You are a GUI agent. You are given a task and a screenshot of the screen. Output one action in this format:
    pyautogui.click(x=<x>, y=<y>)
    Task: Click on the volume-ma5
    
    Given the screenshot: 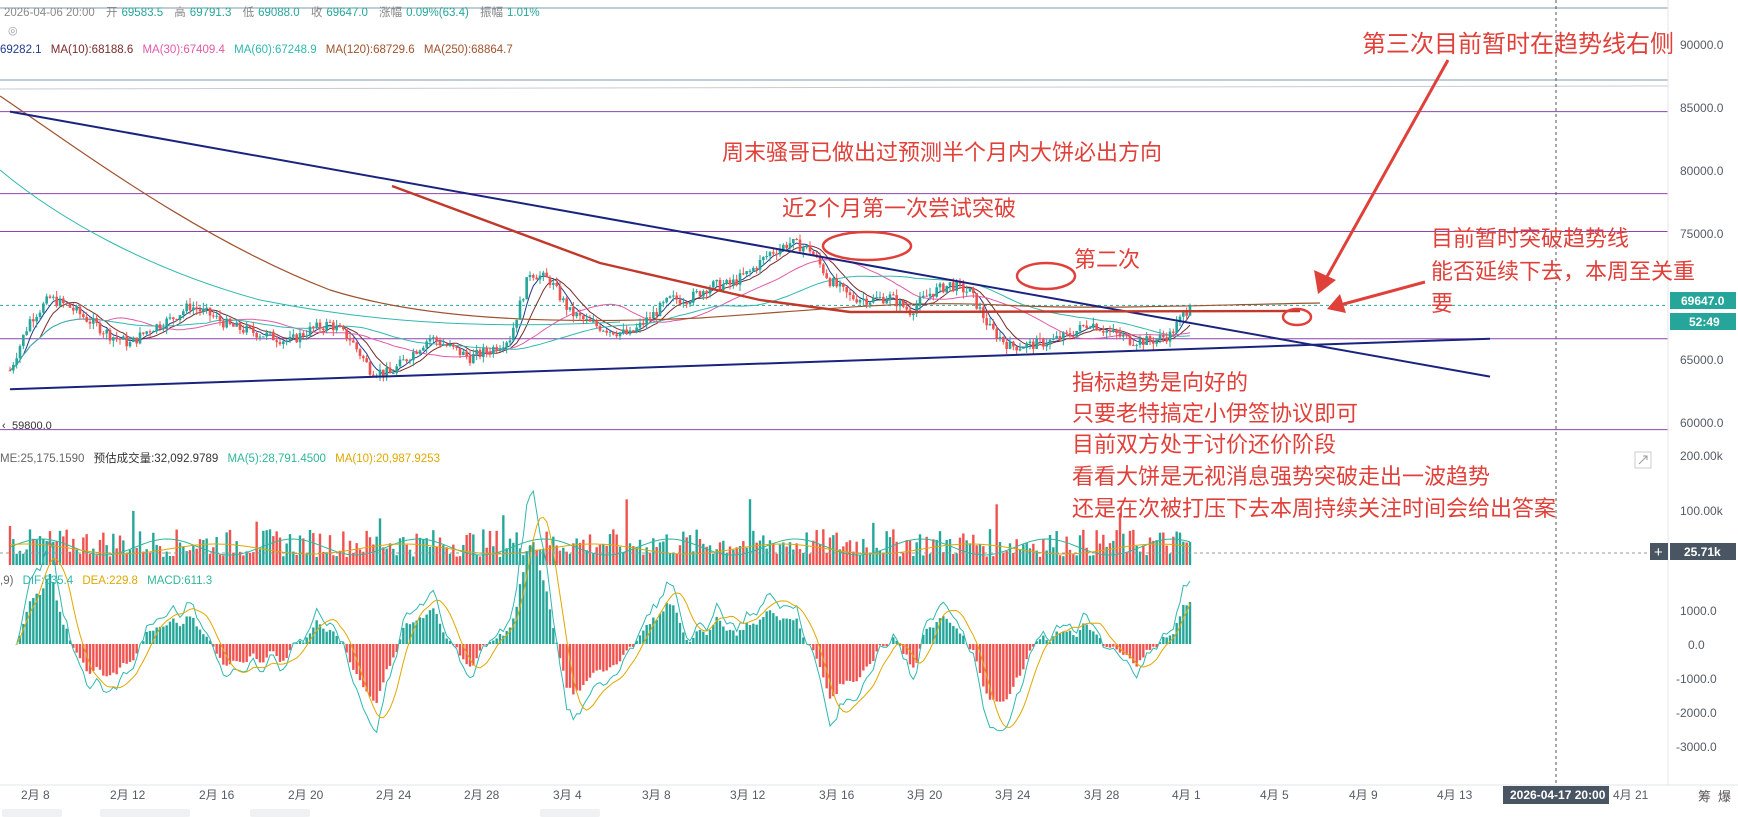 What is the action you would take?
    pyautogui.click(x=600, y=547)
    